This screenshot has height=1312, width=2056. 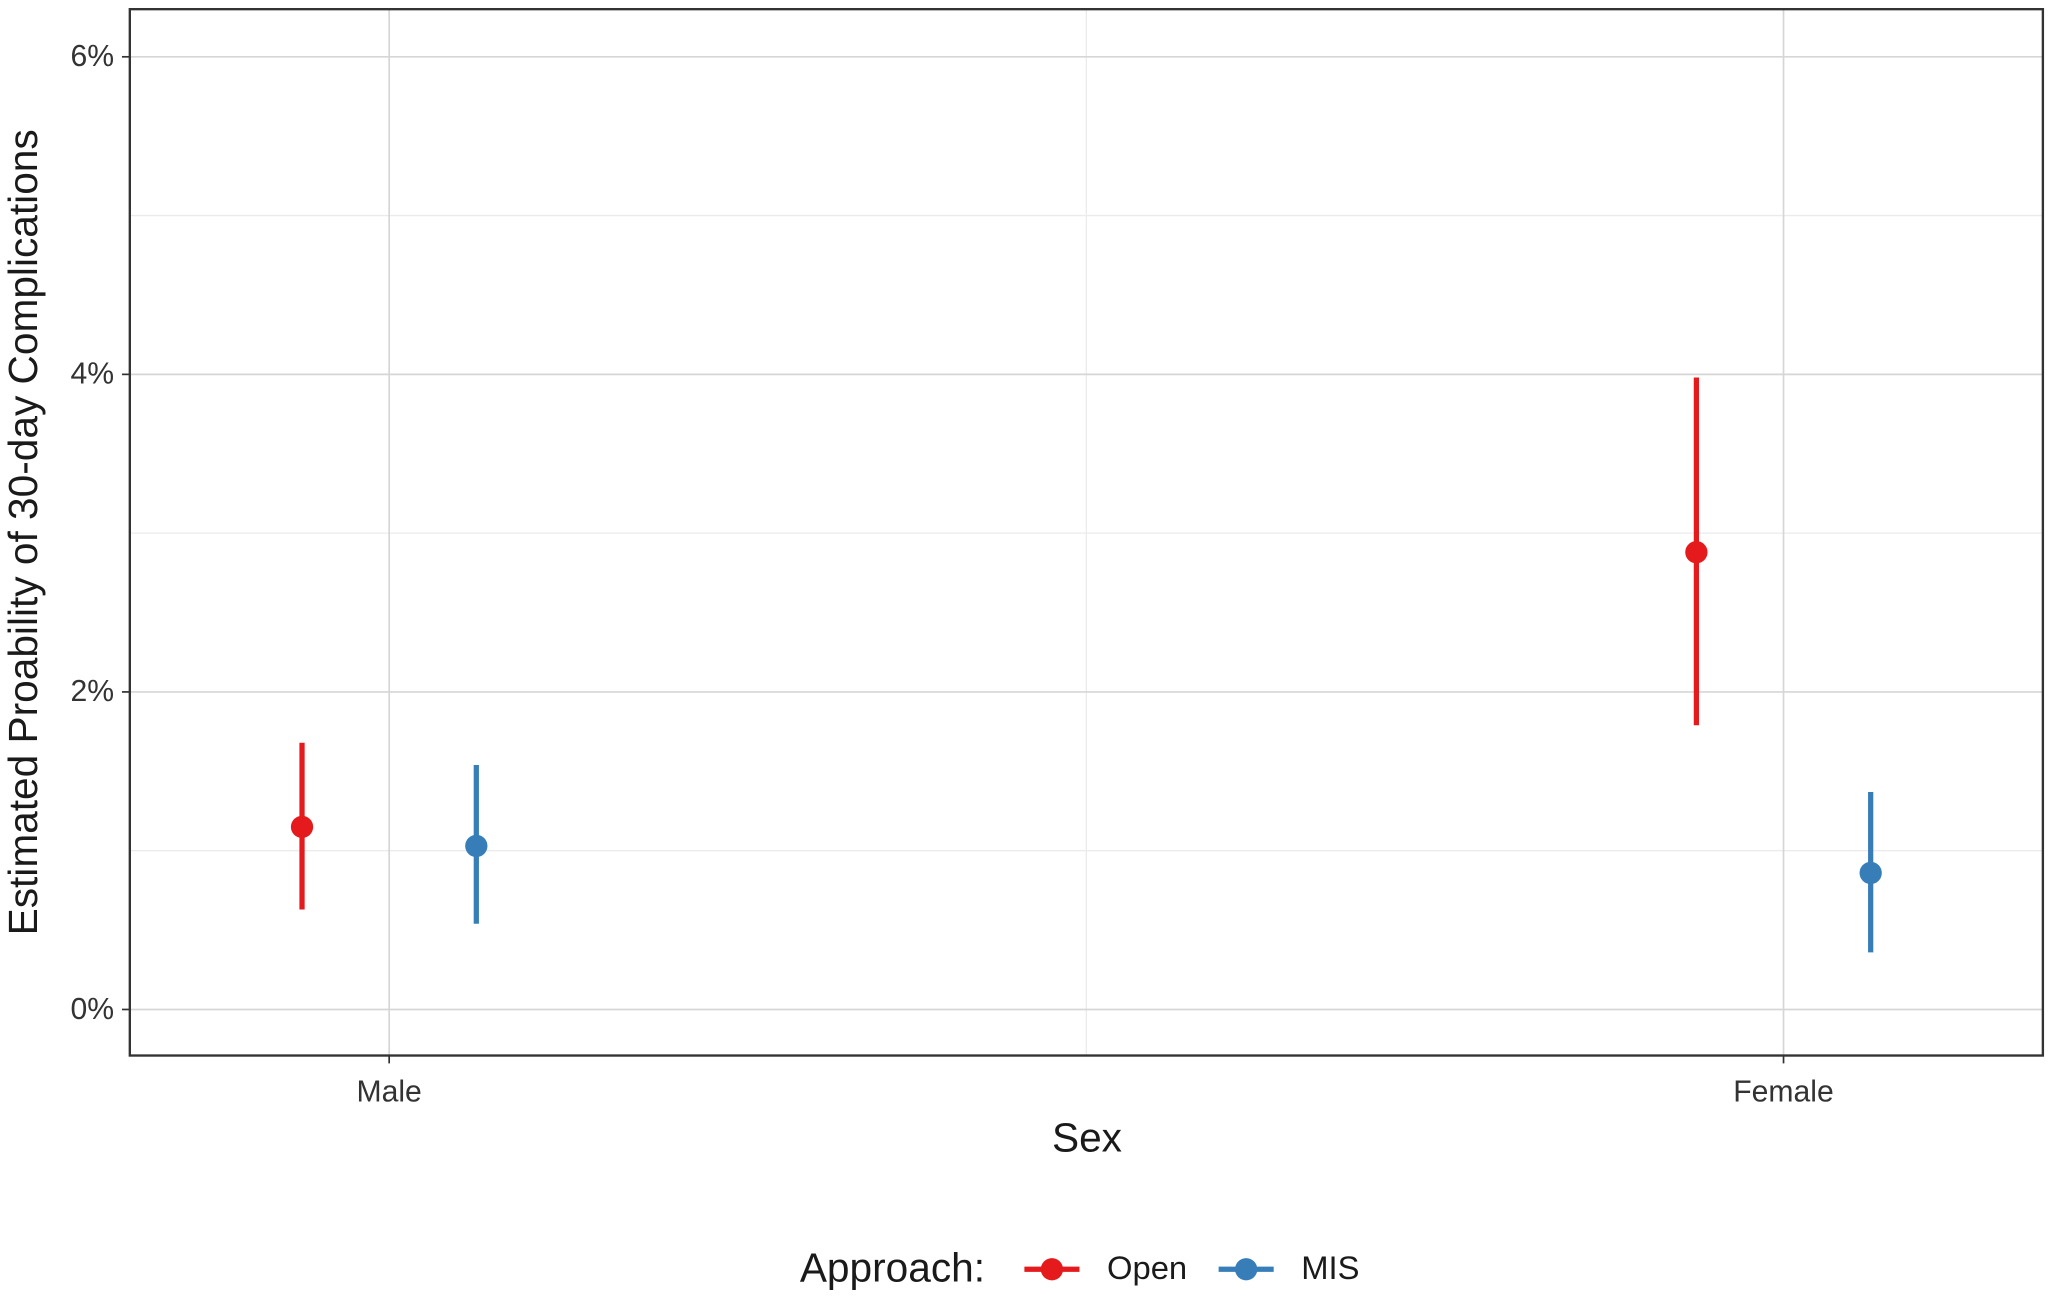 I want to click on y-tick-label: 6%, so click(x=93, y=56).